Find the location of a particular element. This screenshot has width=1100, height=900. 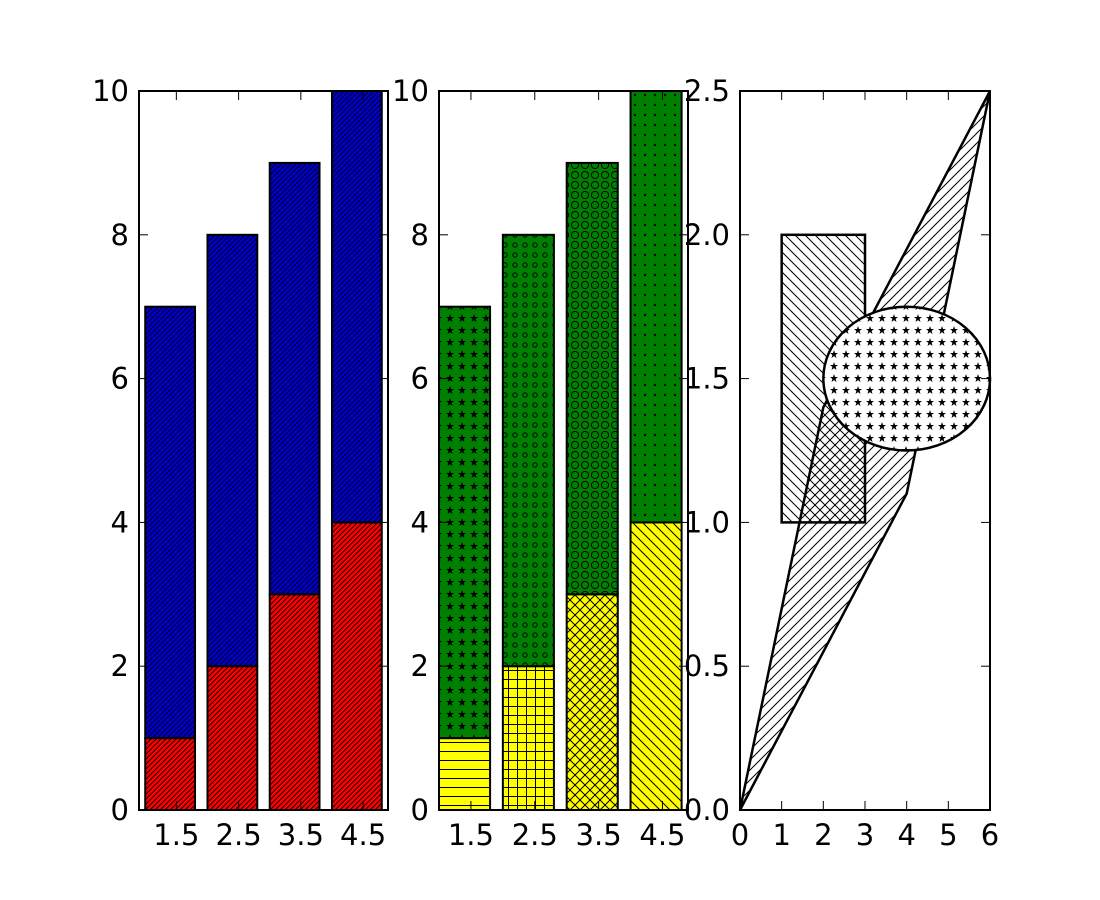

x-tick-label: 2 is located at coordinates (823, 835).